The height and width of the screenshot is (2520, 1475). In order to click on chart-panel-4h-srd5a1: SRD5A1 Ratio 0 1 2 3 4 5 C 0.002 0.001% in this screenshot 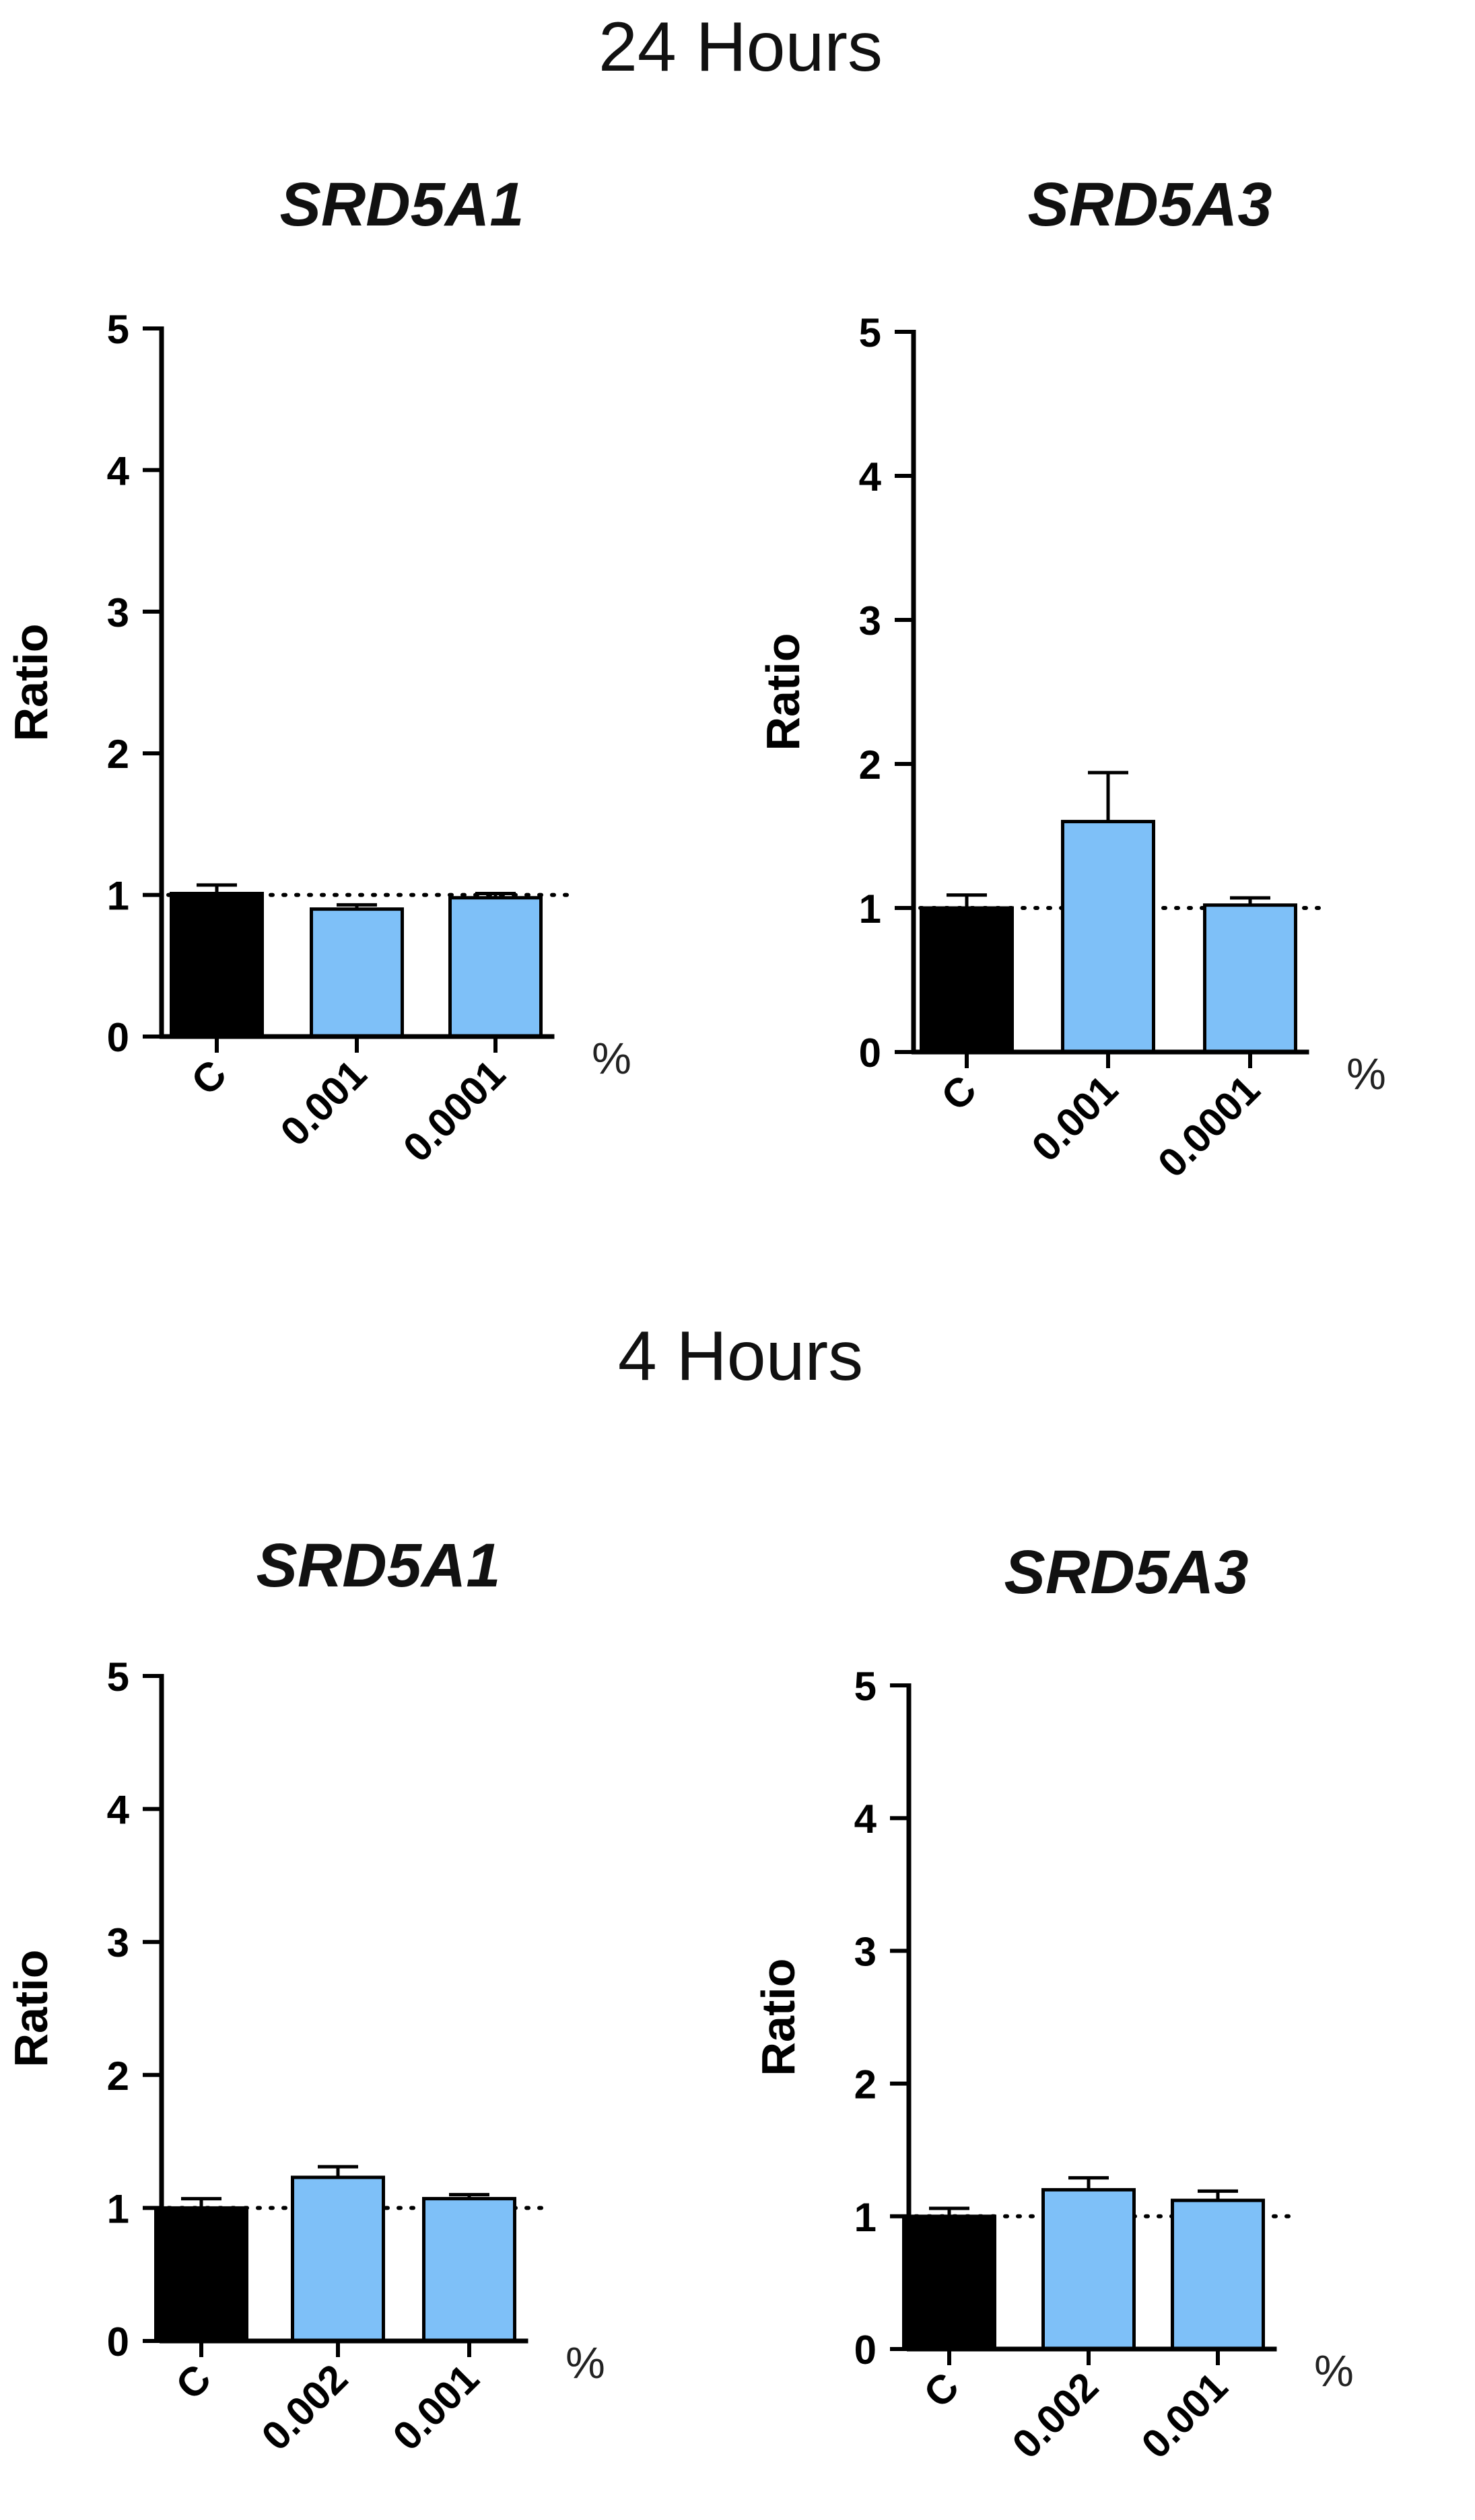, I will do `click(305, 1995)`.